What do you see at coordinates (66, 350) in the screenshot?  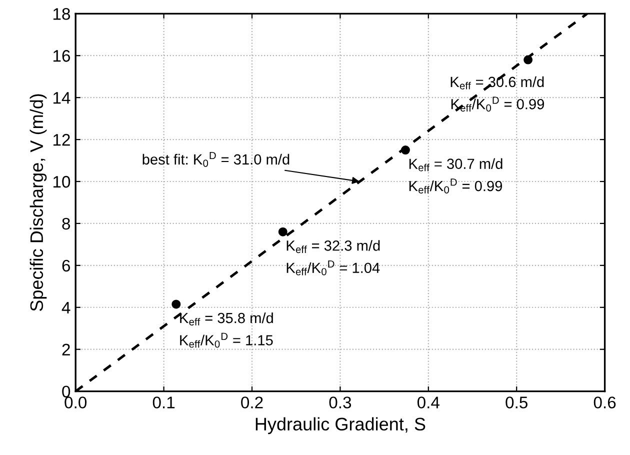 I see `y-tick-label: 2` at bounding box center [66, 350].